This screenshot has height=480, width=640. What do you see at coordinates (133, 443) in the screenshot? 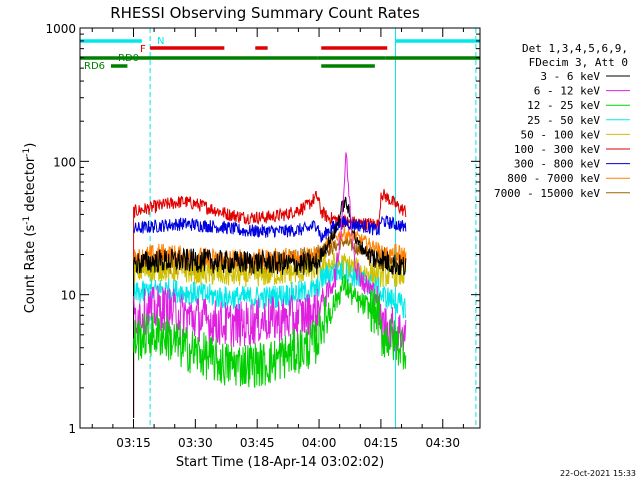
I see `x-tick-label-1: 03:15` at bounding box center [133, 443].